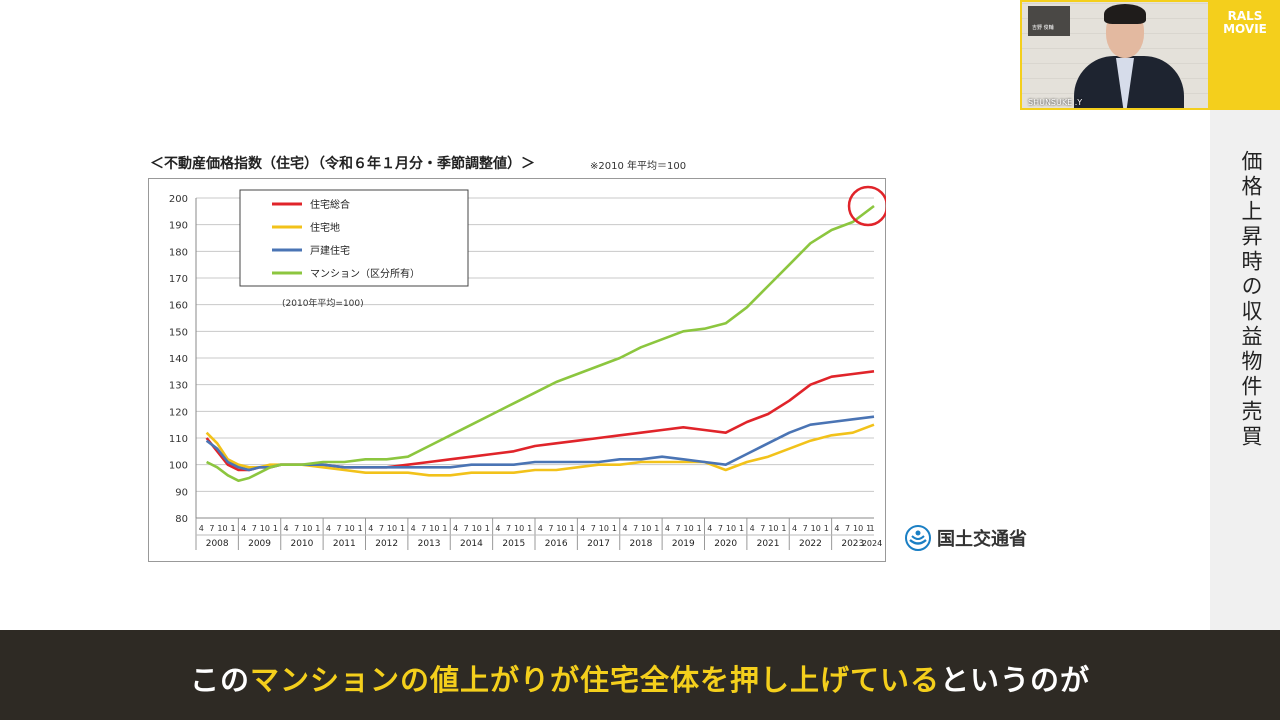  Describe the element at coordinates (471, 544) in the screenshot. I see `year-tick-label: 2014` at that location.